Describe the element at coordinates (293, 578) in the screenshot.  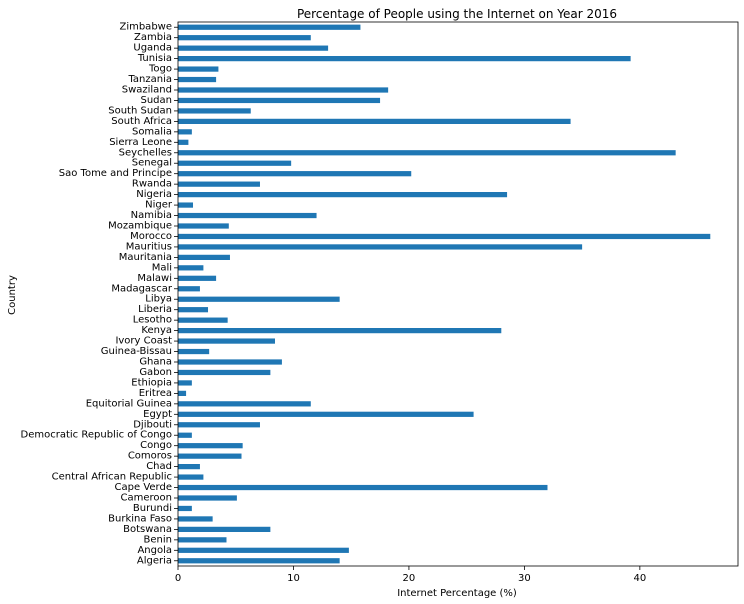
I see `x-tick-label: 10` at that location.